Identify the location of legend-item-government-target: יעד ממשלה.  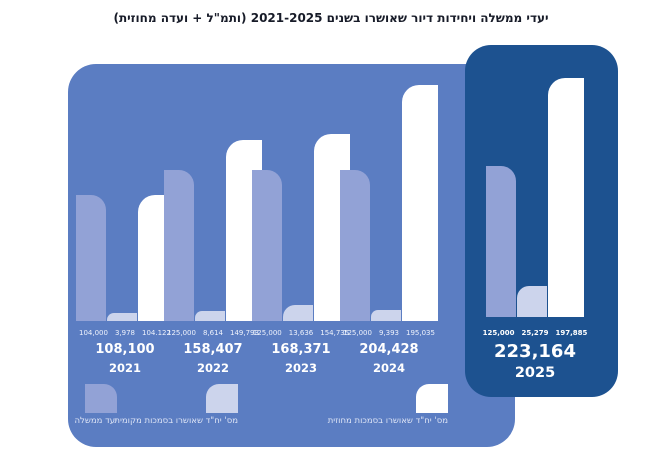
(75, 405).